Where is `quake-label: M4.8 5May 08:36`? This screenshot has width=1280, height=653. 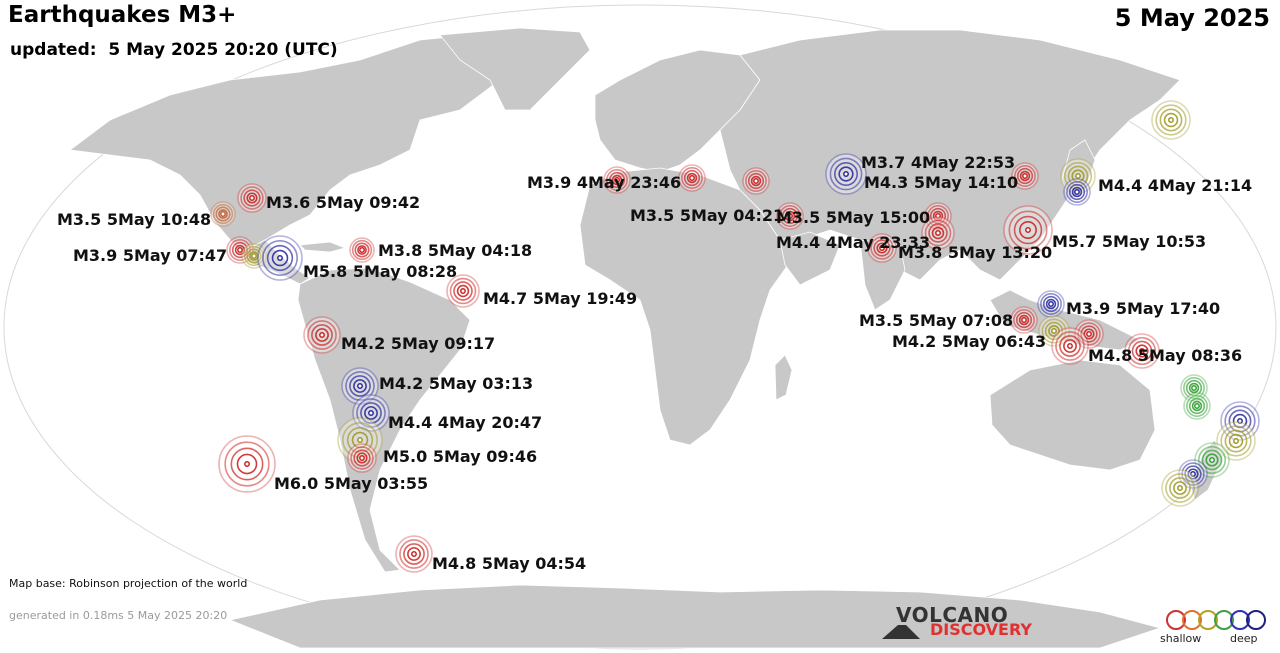 quake-label: M4.8 5May 08:36 is located at coordinates (1165, 355).